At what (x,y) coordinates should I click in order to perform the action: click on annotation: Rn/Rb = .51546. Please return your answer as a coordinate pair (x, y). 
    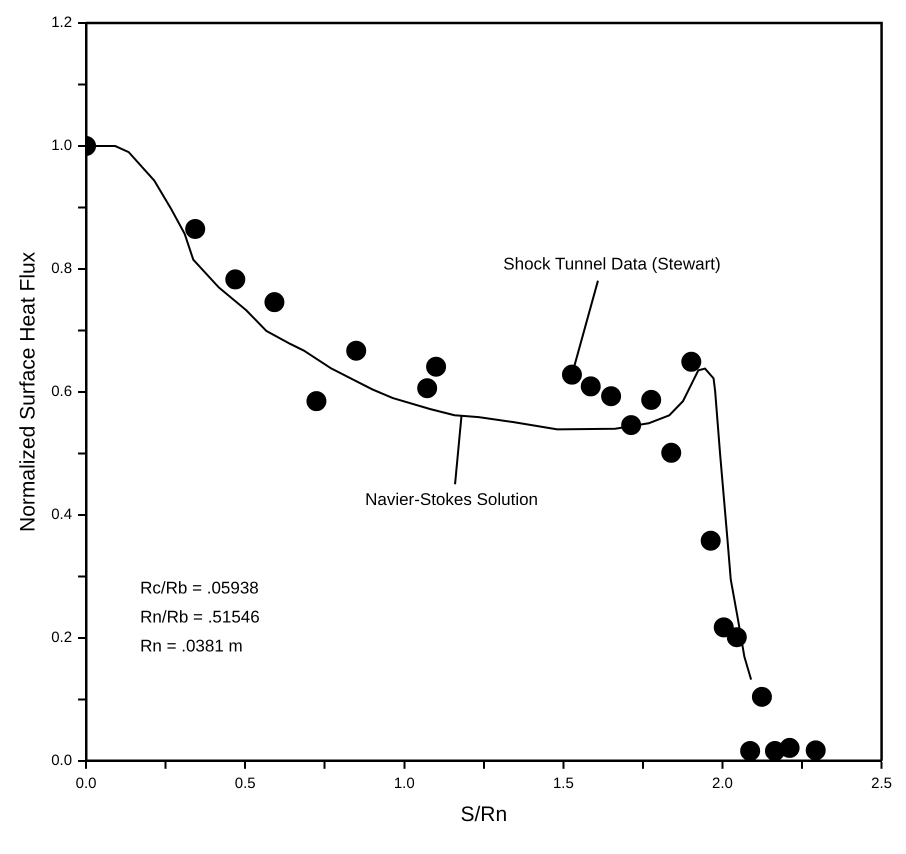
    Looking at the image, I should click on (200, 616).